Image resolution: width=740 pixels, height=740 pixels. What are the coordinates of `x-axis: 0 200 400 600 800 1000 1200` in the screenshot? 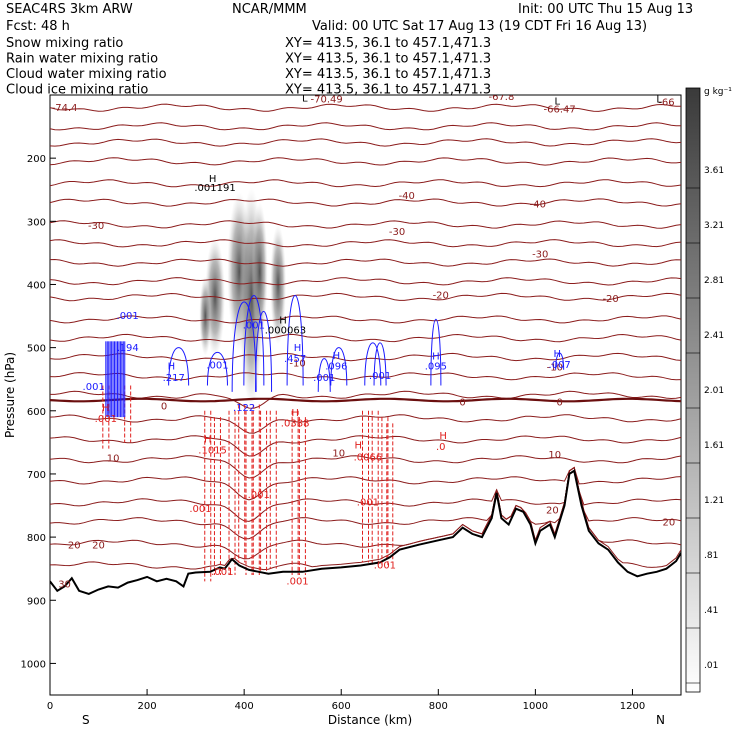 It's located at (346, 700).